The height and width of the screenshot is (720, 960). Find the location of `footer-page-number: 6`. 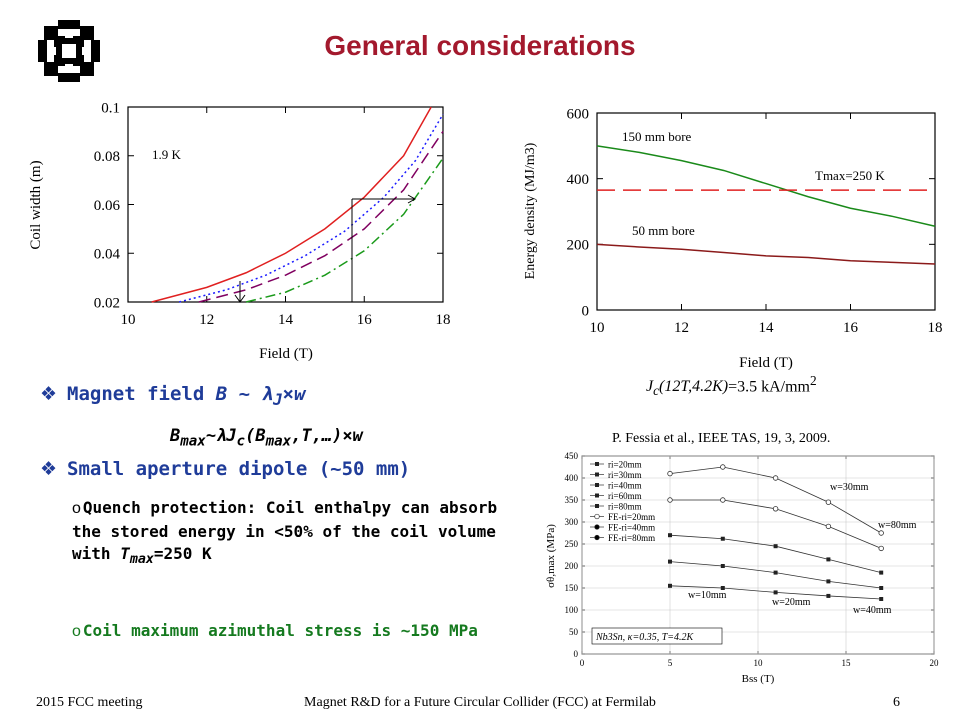

footer-page-number: 6 is located at coordinates (896, 702).